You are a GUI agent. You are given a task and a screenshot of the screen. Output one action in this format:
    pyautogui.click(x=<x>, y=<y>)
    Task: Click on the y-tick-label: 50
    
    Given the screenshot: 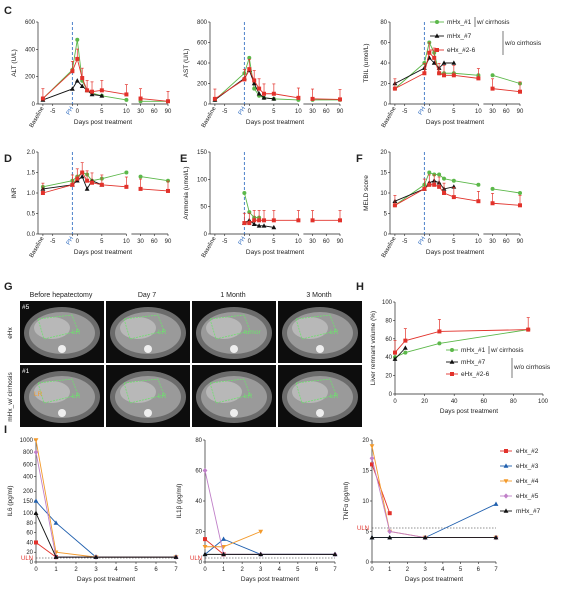 What is the action you would take?
    pyautogui.click(x=203, y=208)
    